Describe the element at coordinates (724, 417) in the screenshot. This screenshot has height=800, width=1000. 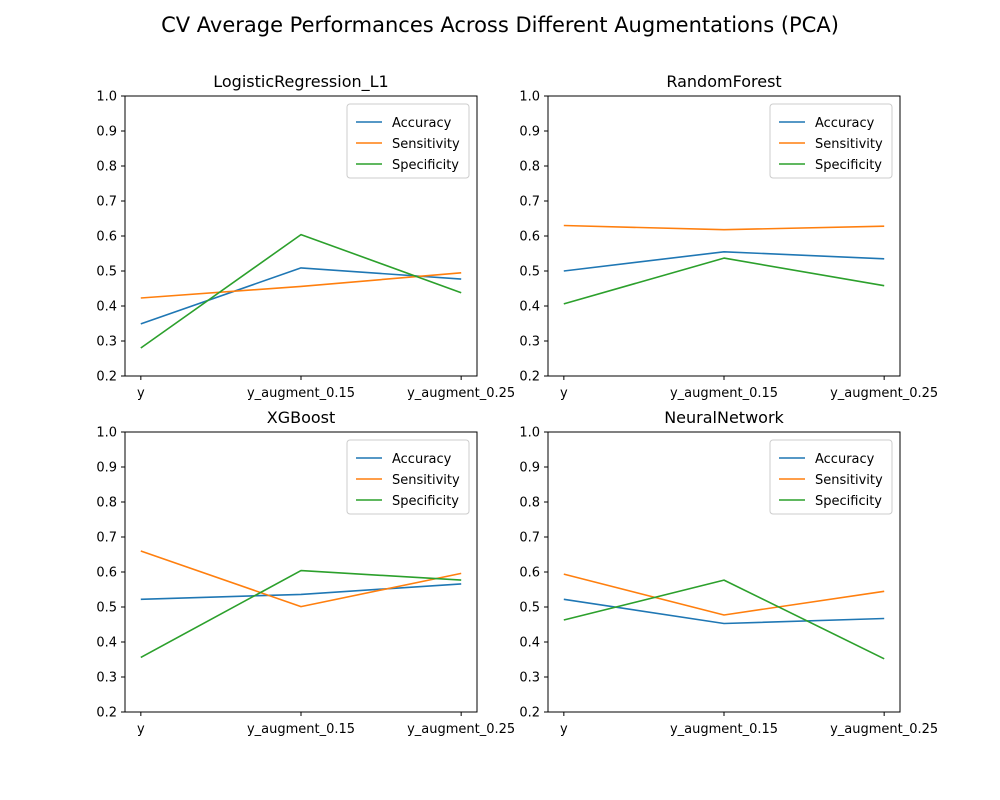
I see `subplot-title: NeuralNetwork` at that location.